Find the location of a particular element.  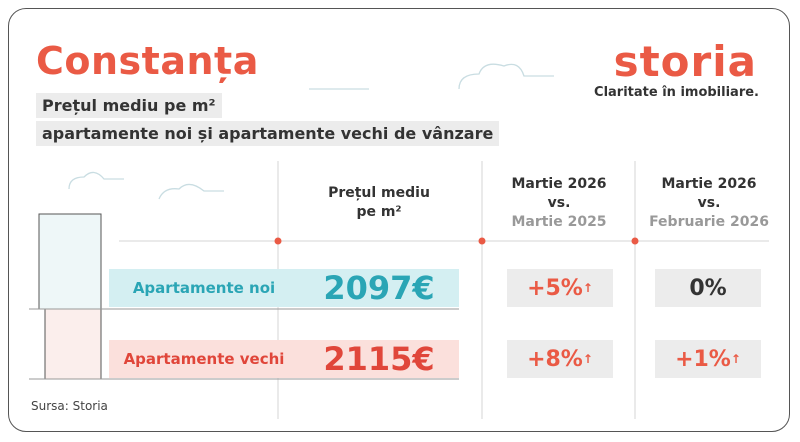

change-value: +1% is located at coordinates (703, 359).